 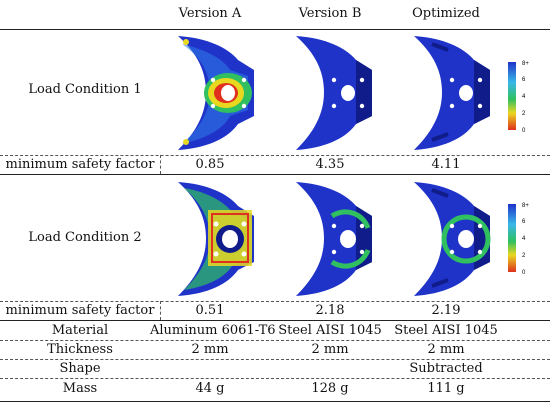 I want to click on material-version-b: Steel AISI 1045, so click(x=330, y=330).